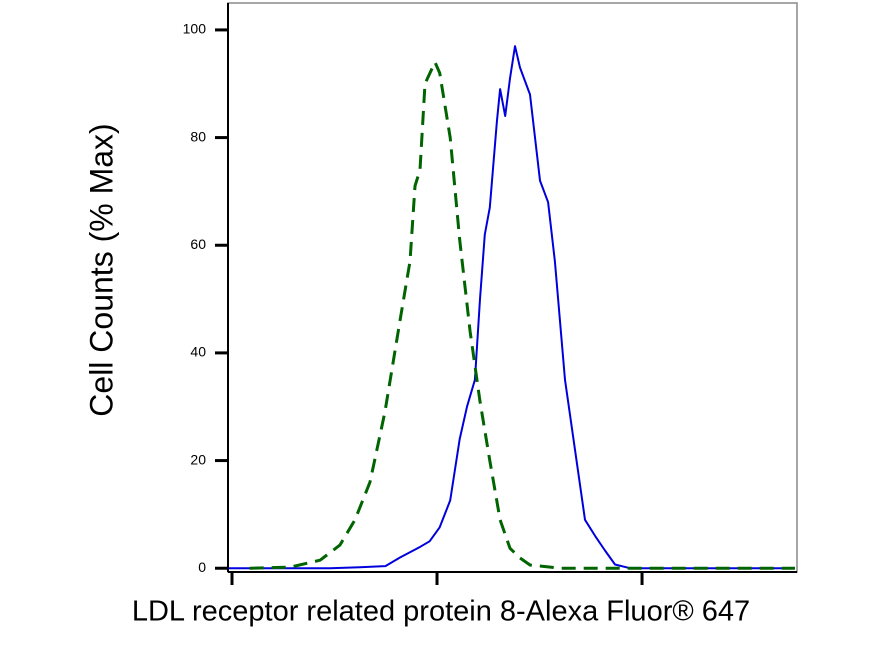  Describe the element at coordinates (202, 567) in the screenshot. I see `y-tick-label: 0` at that location.